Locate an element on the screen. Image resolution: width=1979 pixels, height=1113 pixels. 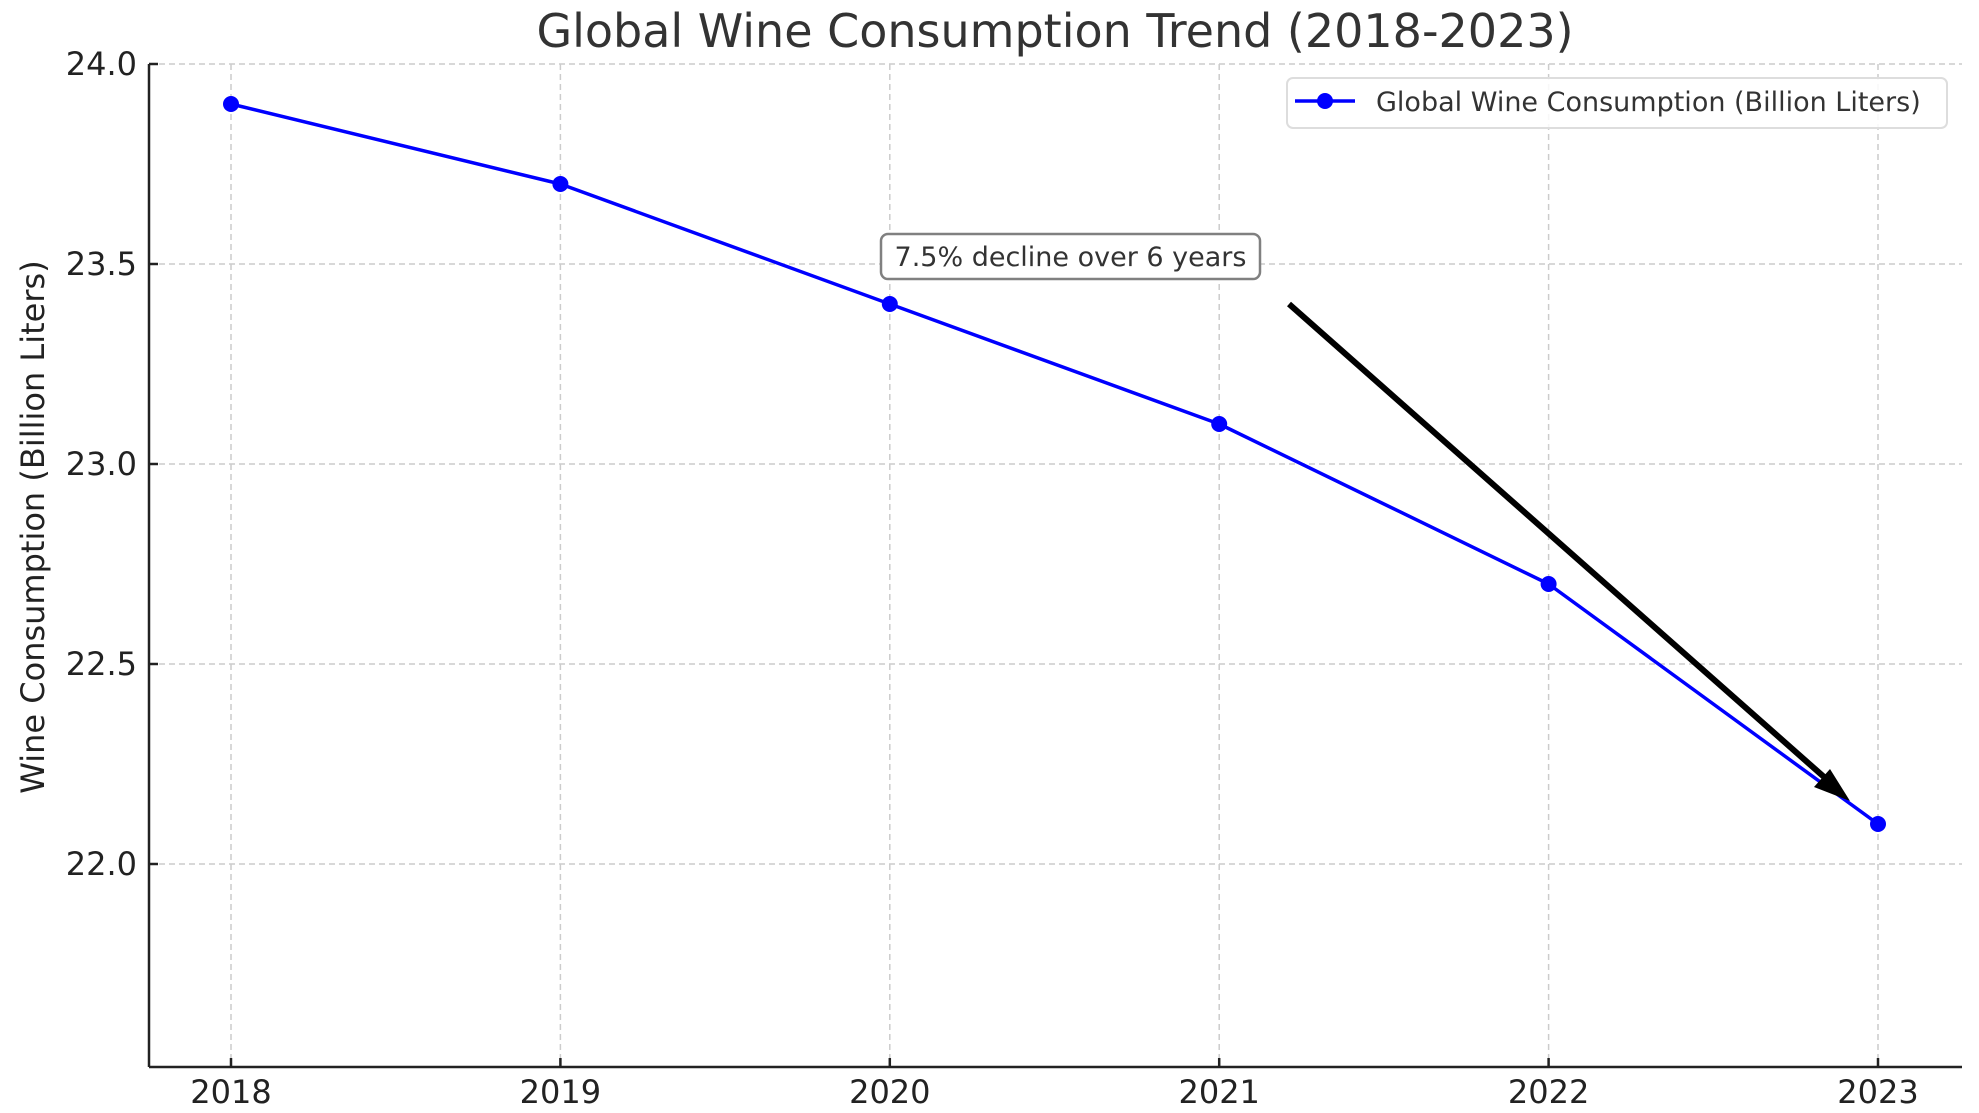
y-axis-label: Wine Consumption (Billion Liters) is located at coordinates (33, 526).